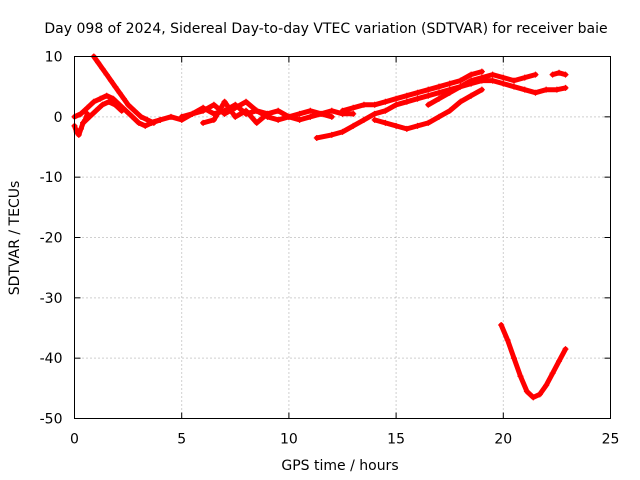 This screenshot has width=640, height=480. Describe the element at coordinates (289, 440) in the screenshot. I see `x-tick-label: 10` at that location.